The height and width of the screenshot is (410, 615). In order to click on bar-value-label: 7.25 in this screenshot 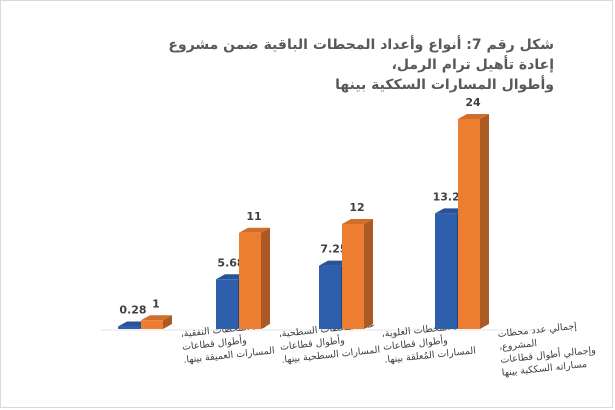, I will do `click(333, 249)`.